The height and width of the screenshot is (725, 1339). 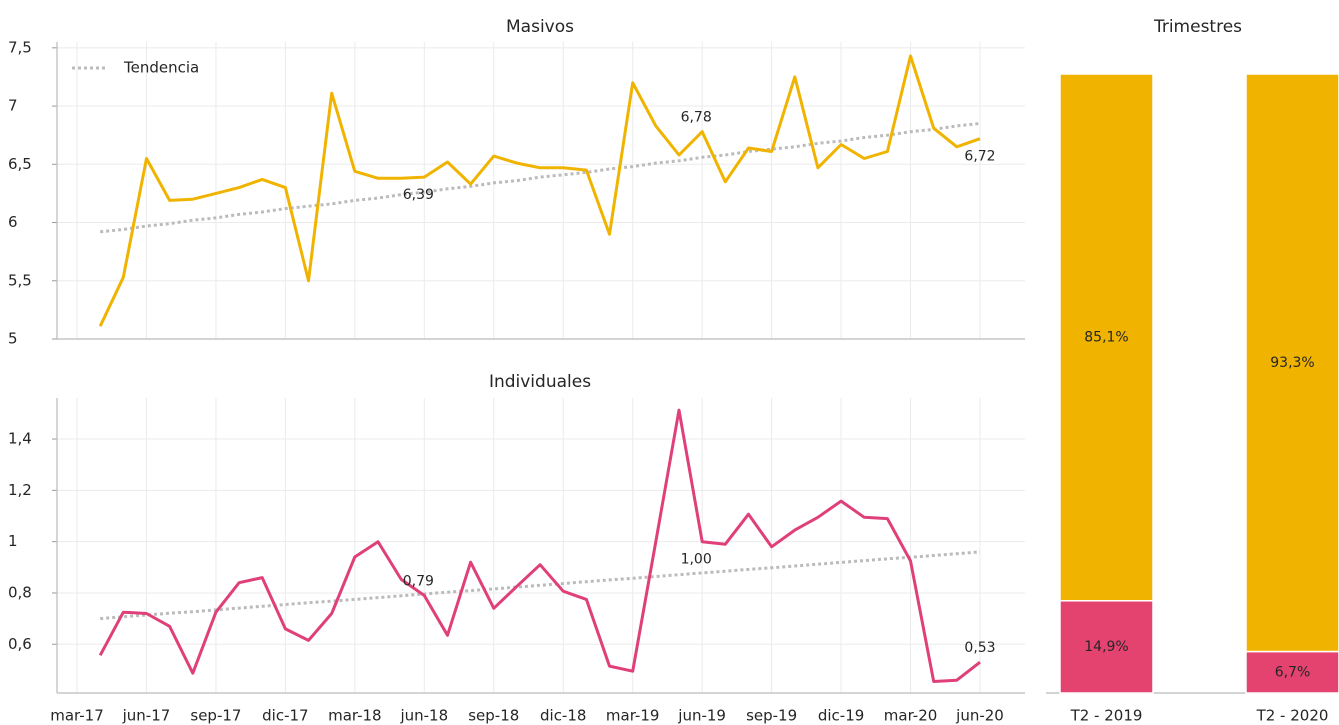 I want to click on data-label: 85,1%, so click(x=1106, y=337).